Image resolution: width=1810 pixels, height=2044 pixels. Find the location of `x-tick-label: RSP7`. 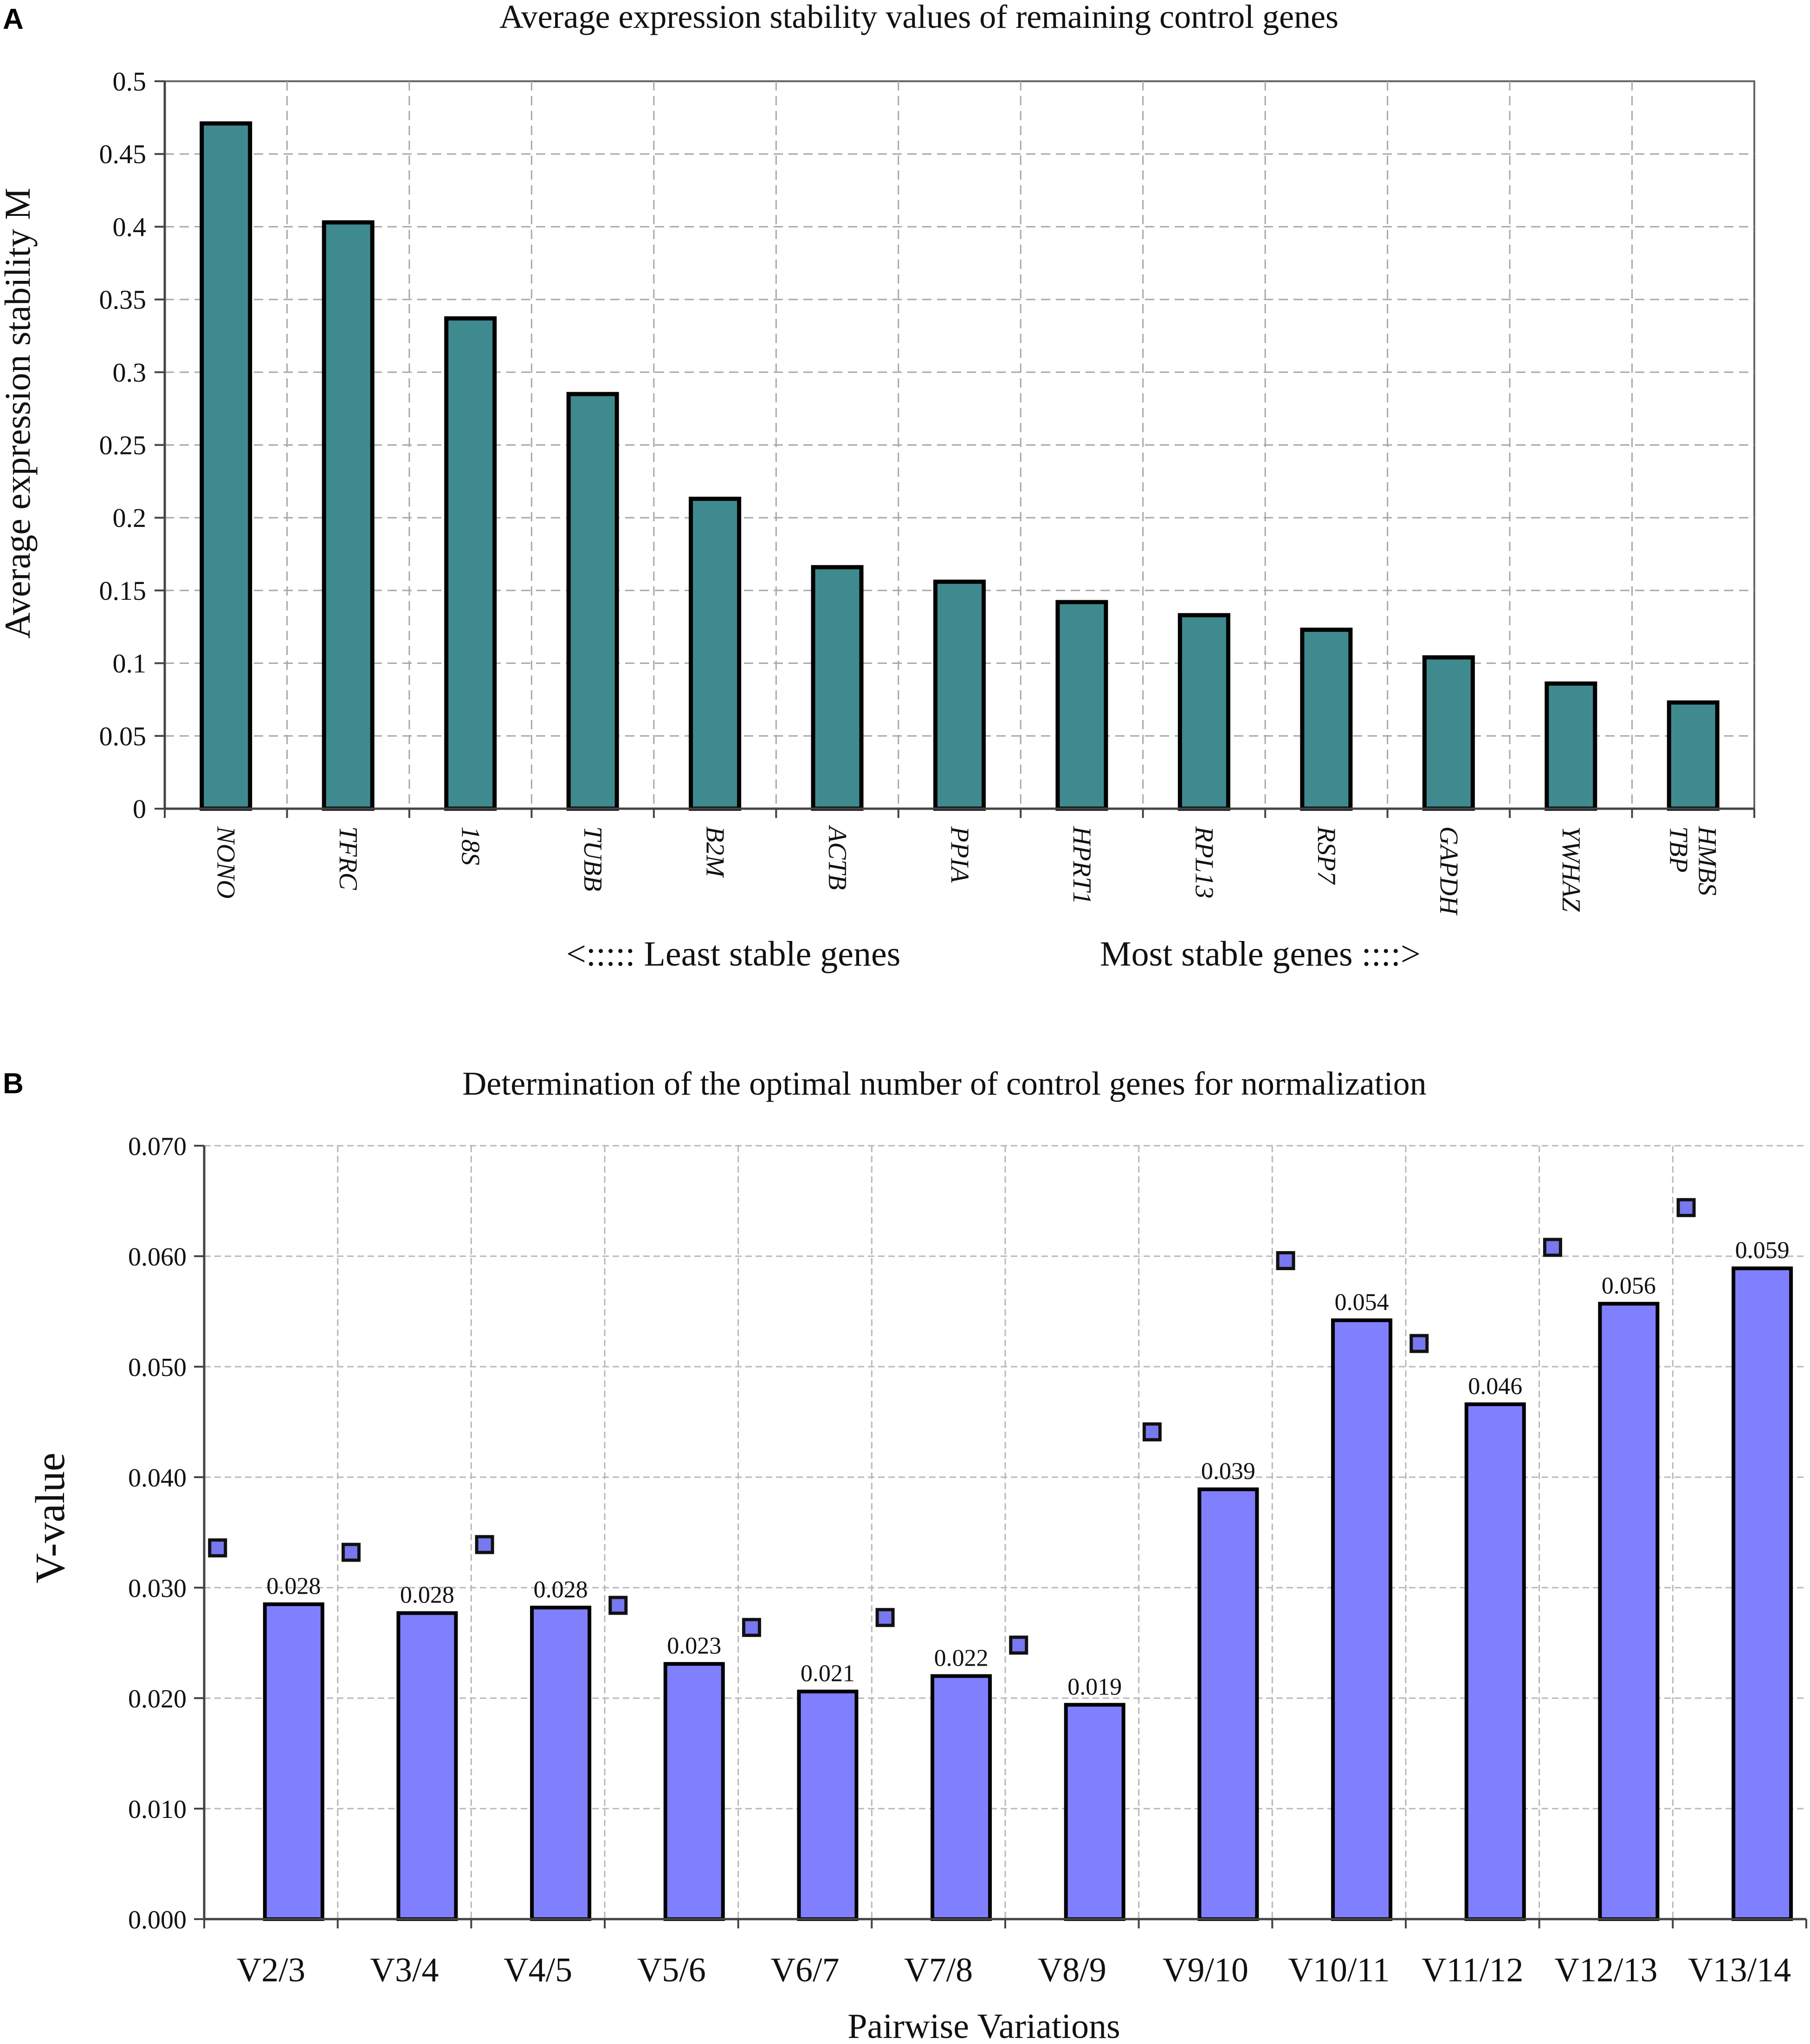

x-tick-label: RSP7 is located at coordinates (1326, 855).